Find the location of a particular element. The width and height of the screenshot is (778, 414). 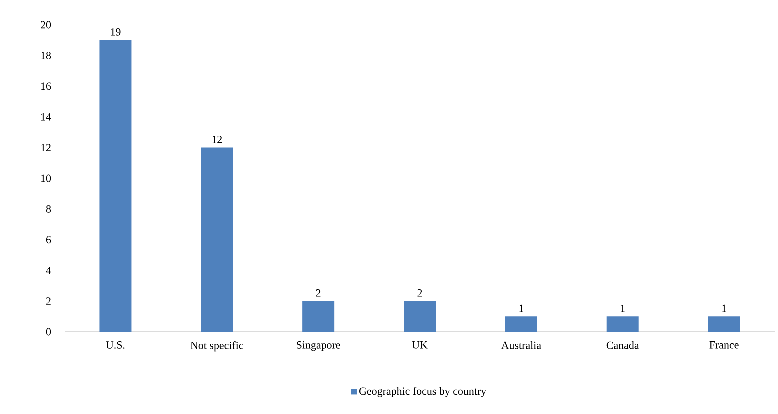

y-tick-label: 18 is located at coordinates (46, 56).